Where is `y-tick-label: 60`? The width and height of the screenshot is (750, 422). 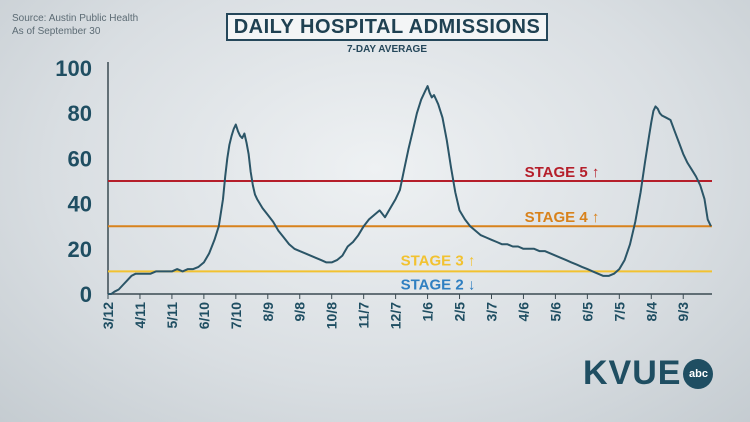
y-tick-label: 60 is located at coordinates (80, 158).